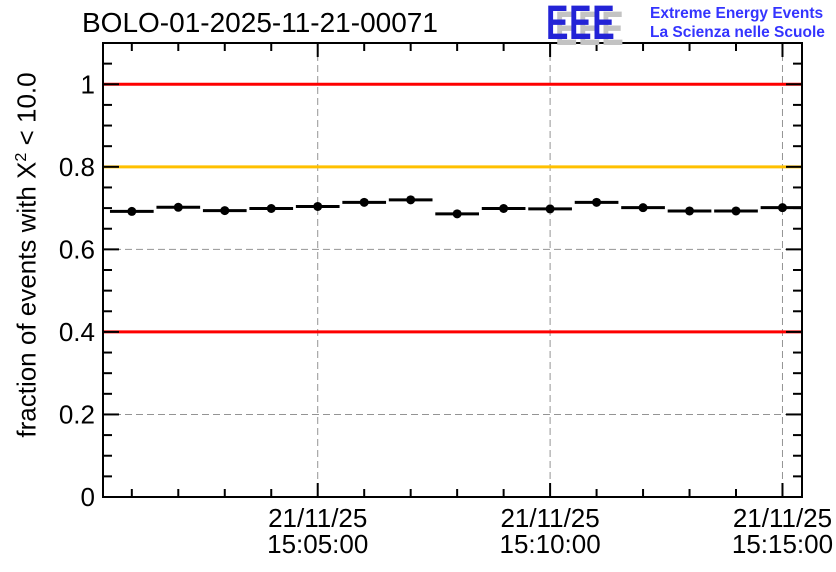 The height and width of the screenshot is (572, 836). I want to click on y-axis-label-post: < 10.0, so click(26, 112).